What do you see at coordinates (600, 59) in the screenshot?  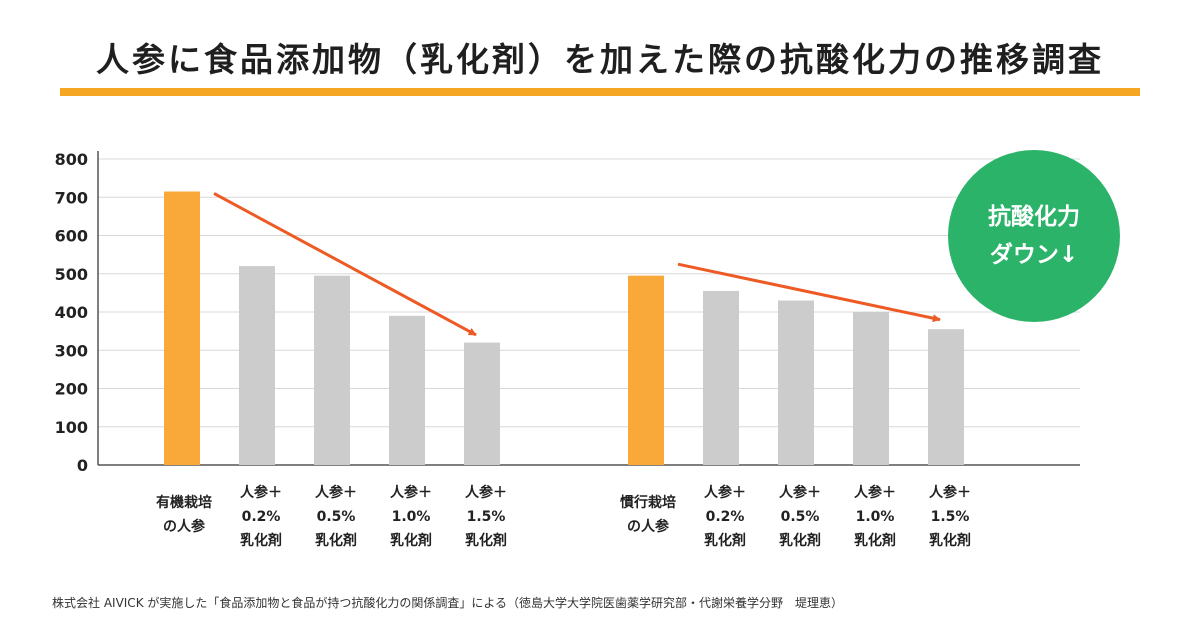 I see `chart-title: 人参に食品添加物（乳化剤）を加えた際の抗酸化力の推移調査` at bounding box center [600, 59].